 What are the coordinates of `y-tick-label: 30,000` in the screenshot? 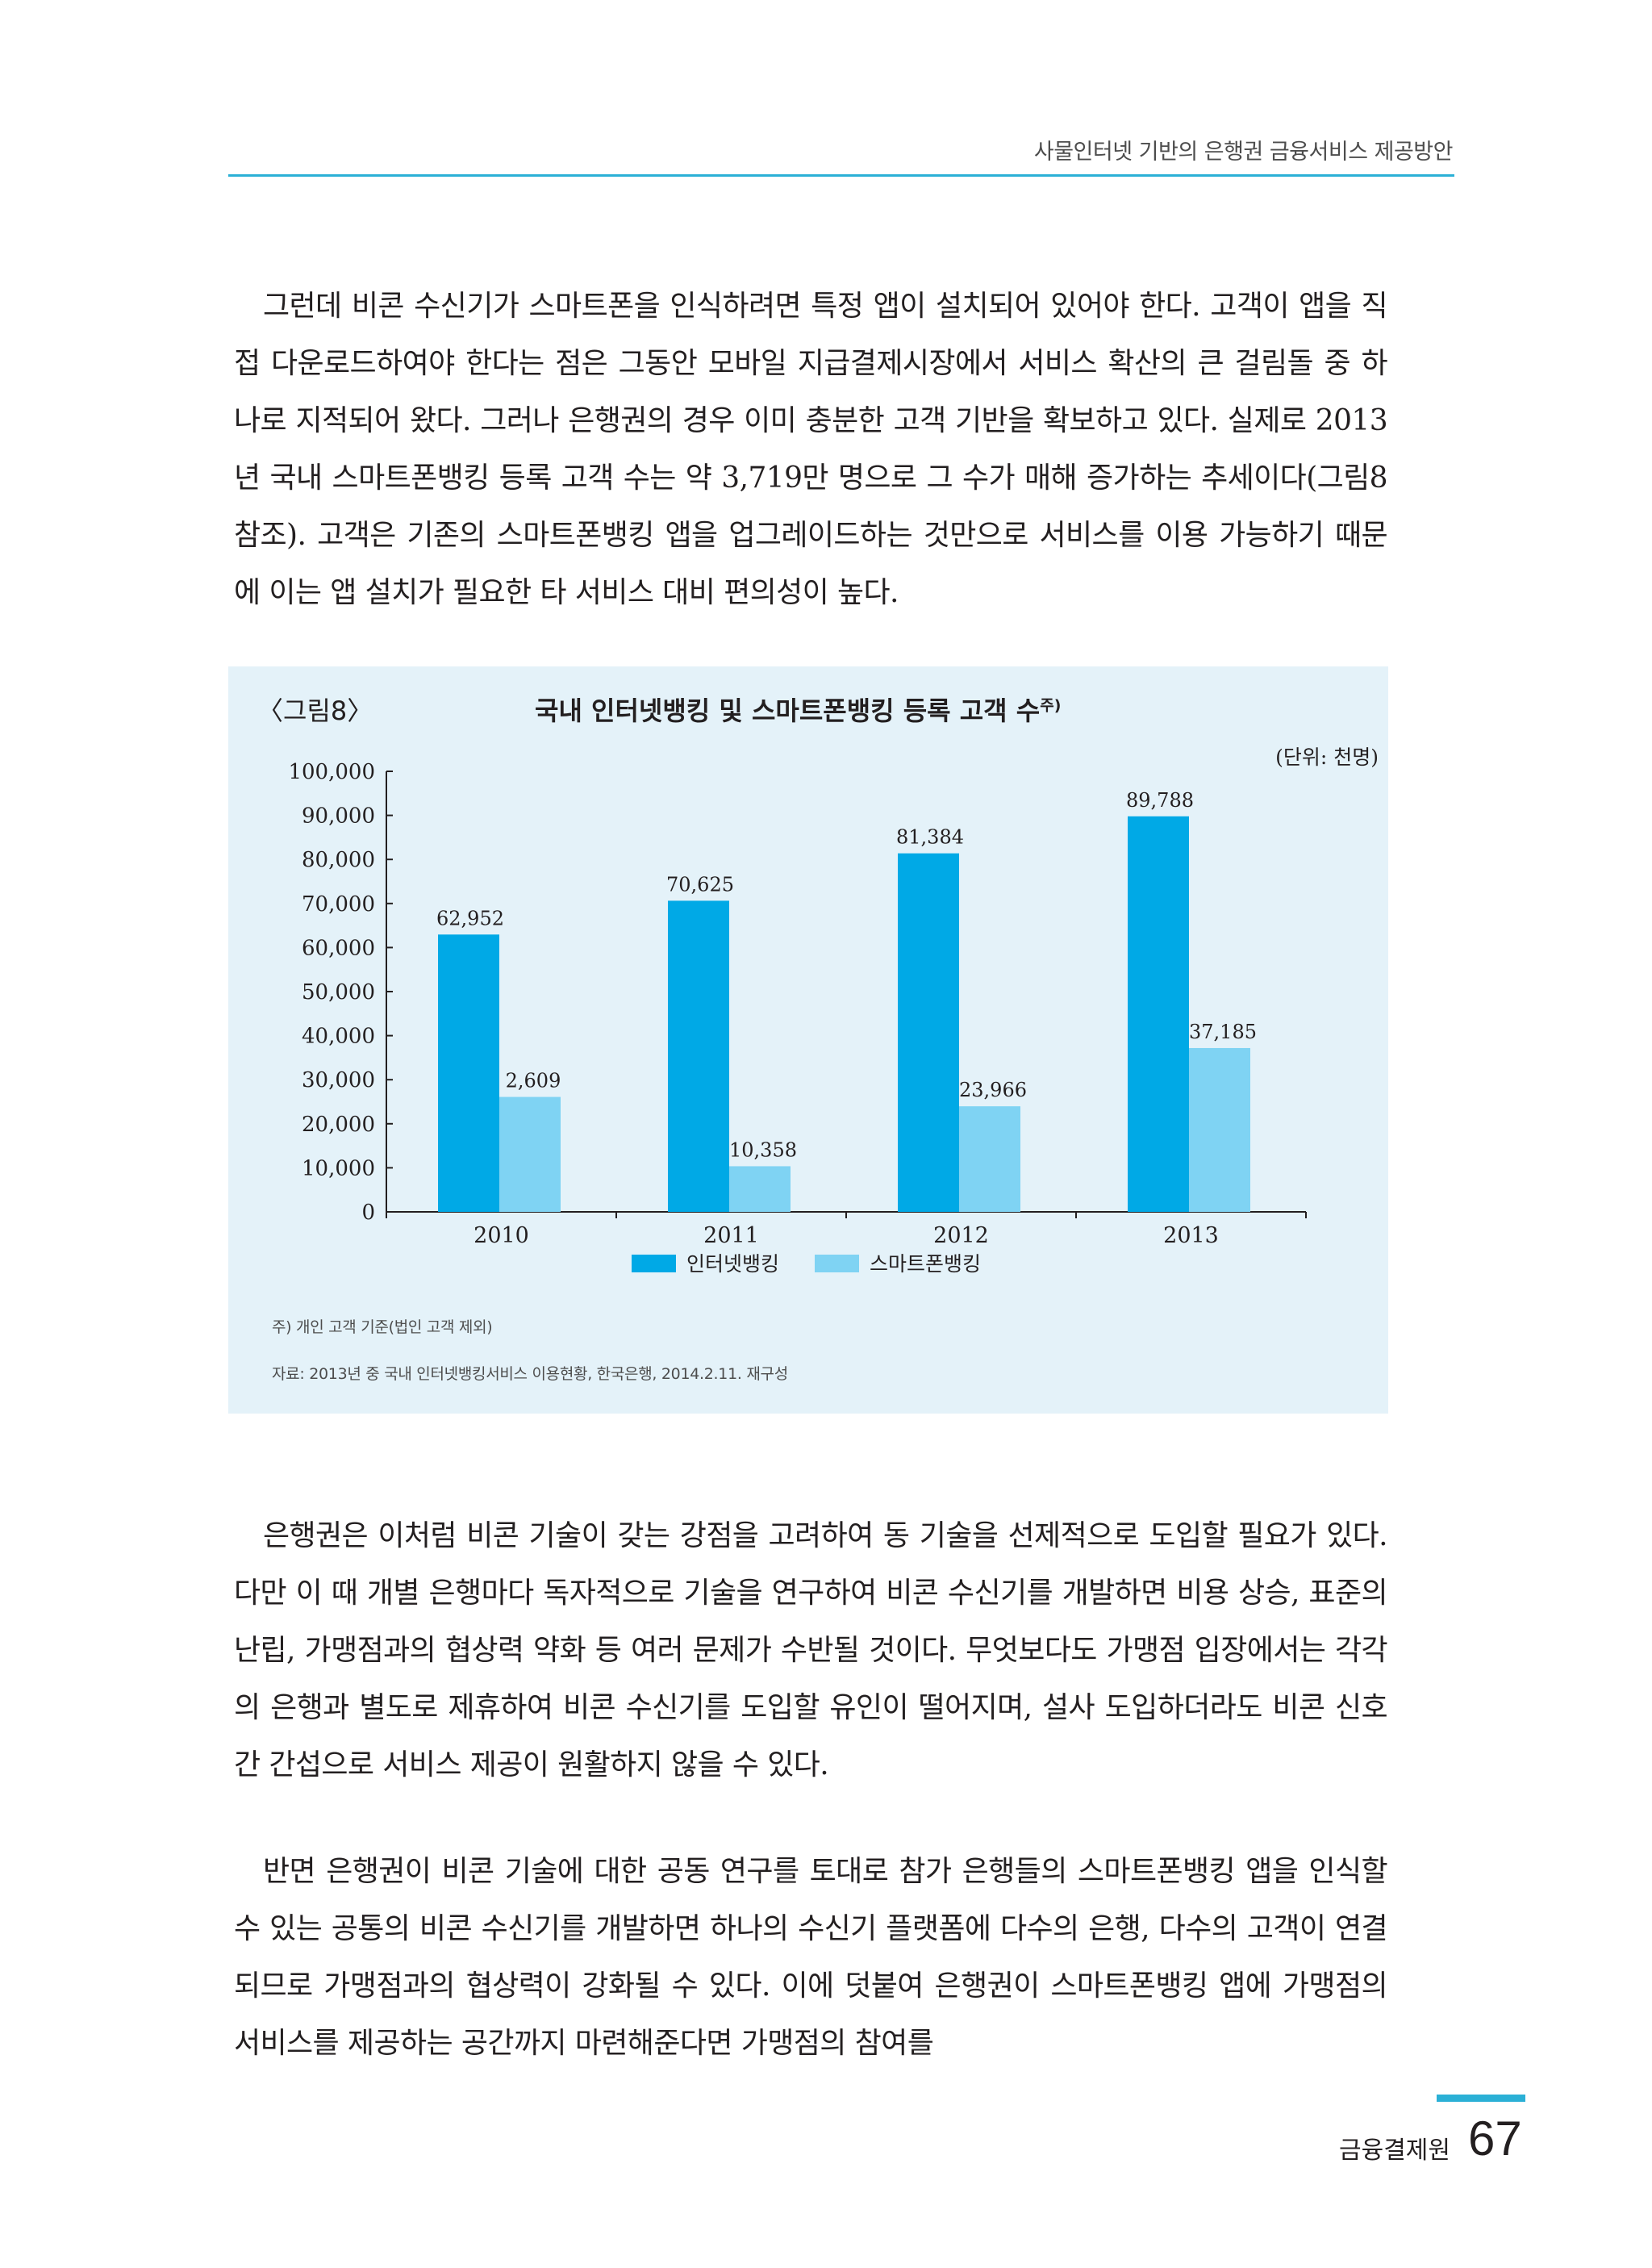 It's located at (338, 1080).